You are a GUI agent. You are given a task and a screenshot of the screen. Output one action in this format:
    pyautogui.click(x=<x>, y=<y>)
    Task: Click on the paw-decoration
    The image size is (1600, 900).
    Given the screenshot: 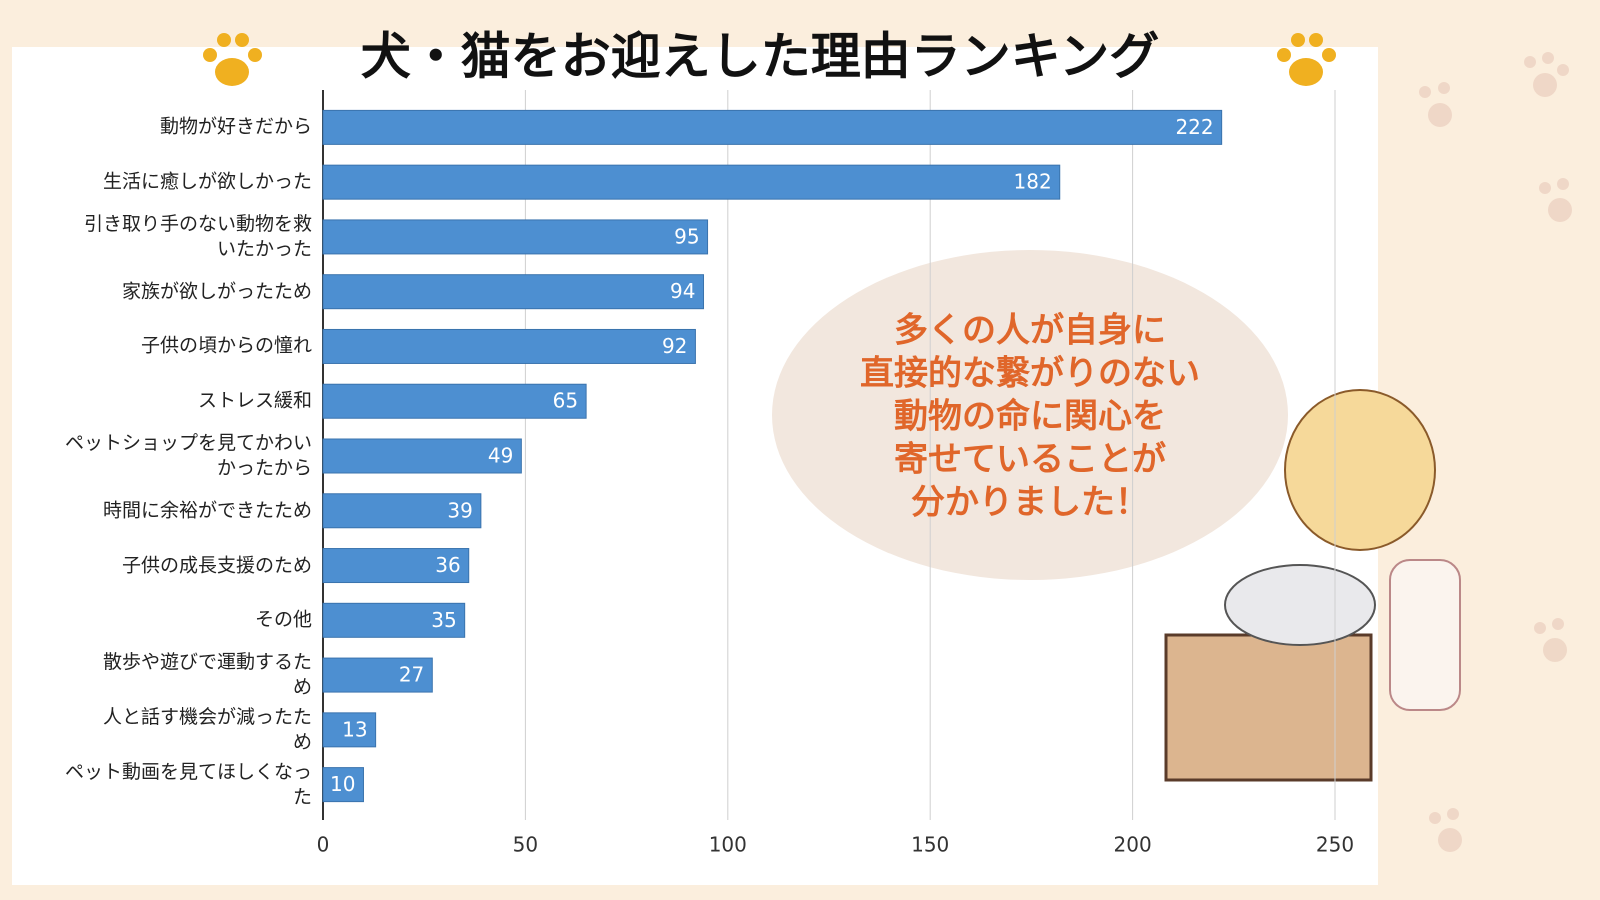 What is the action you would take?
    pyautogui.click(x=1495, y=452)
    